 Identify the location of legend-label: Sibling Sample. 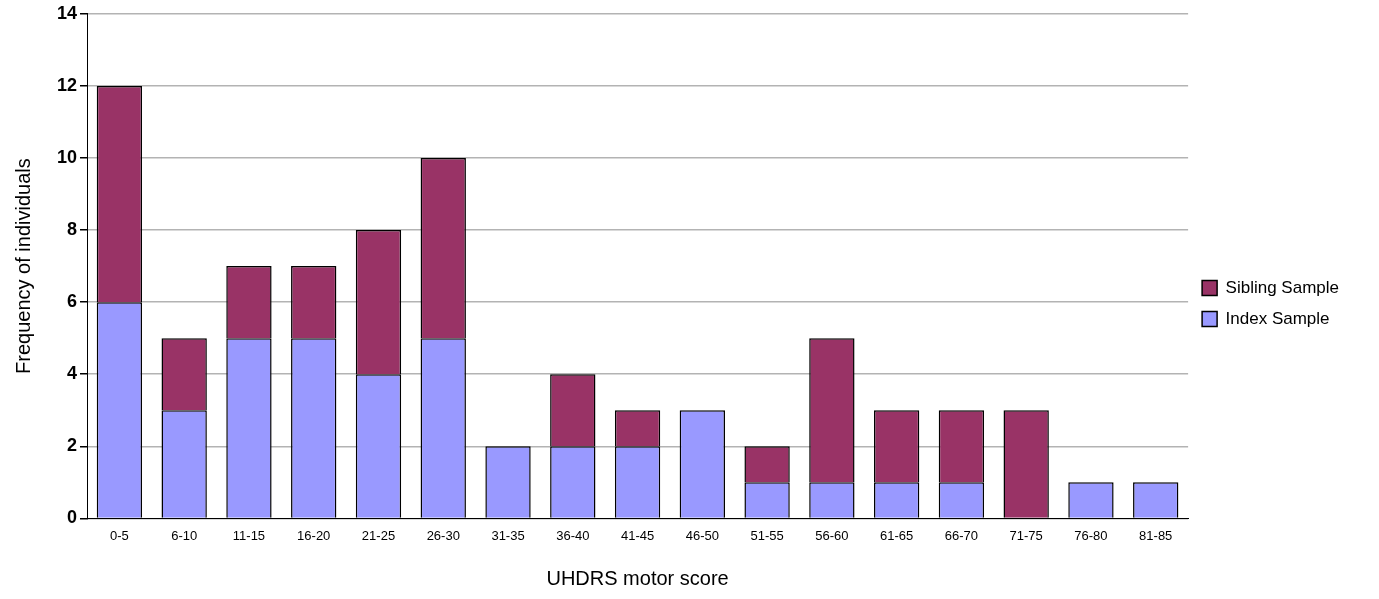
(1282, 287).